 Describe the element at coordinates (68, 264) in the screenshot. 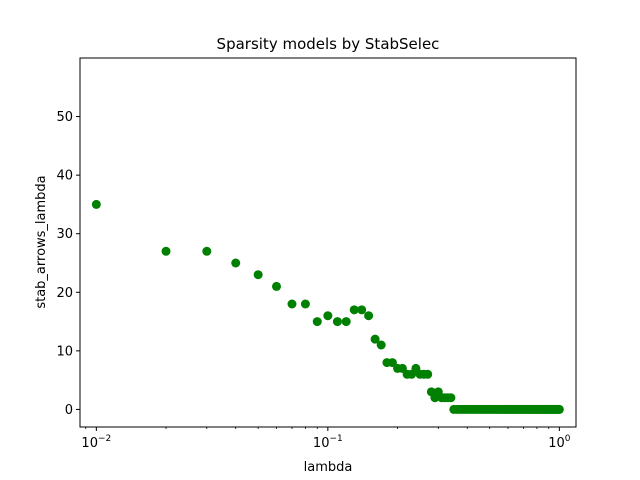

I see `y-axis: 0 10 20 30 40 50` at that location.